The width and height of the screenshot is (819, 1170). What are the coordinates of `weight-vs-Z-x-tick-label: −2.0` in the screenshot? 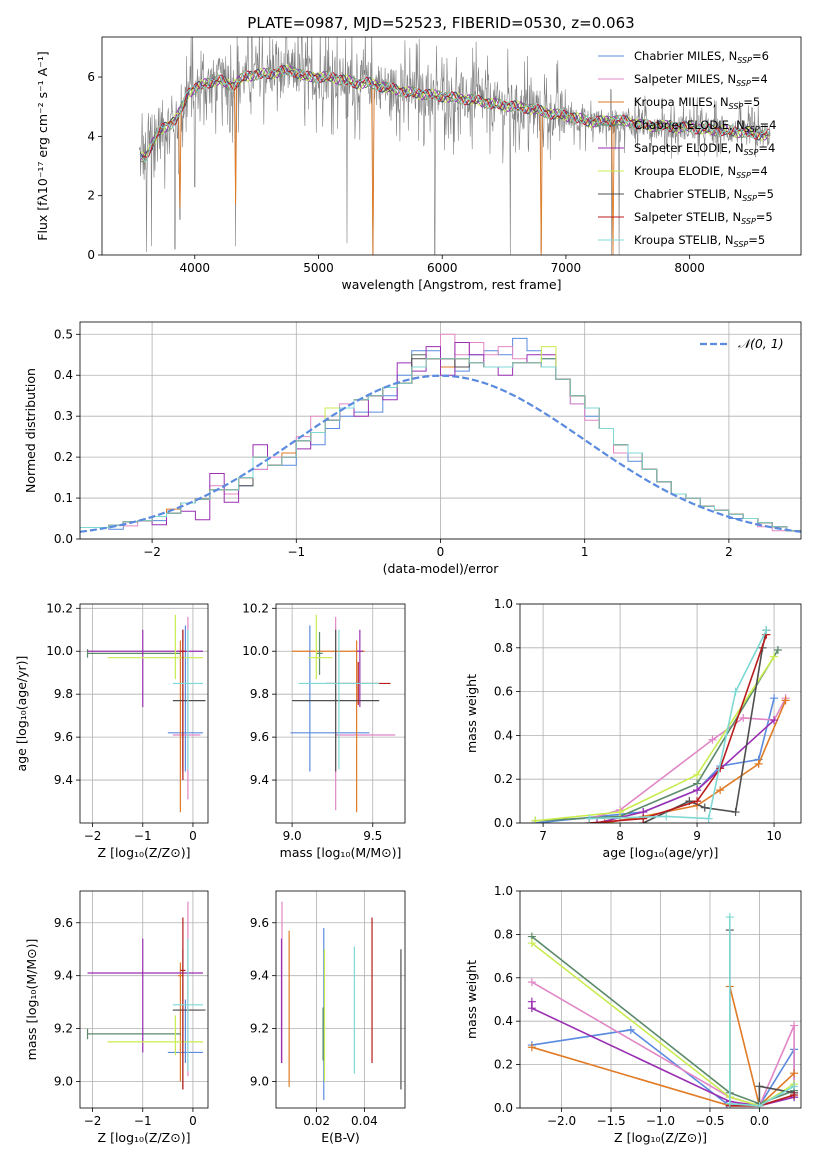 It's located at (561, 1121).